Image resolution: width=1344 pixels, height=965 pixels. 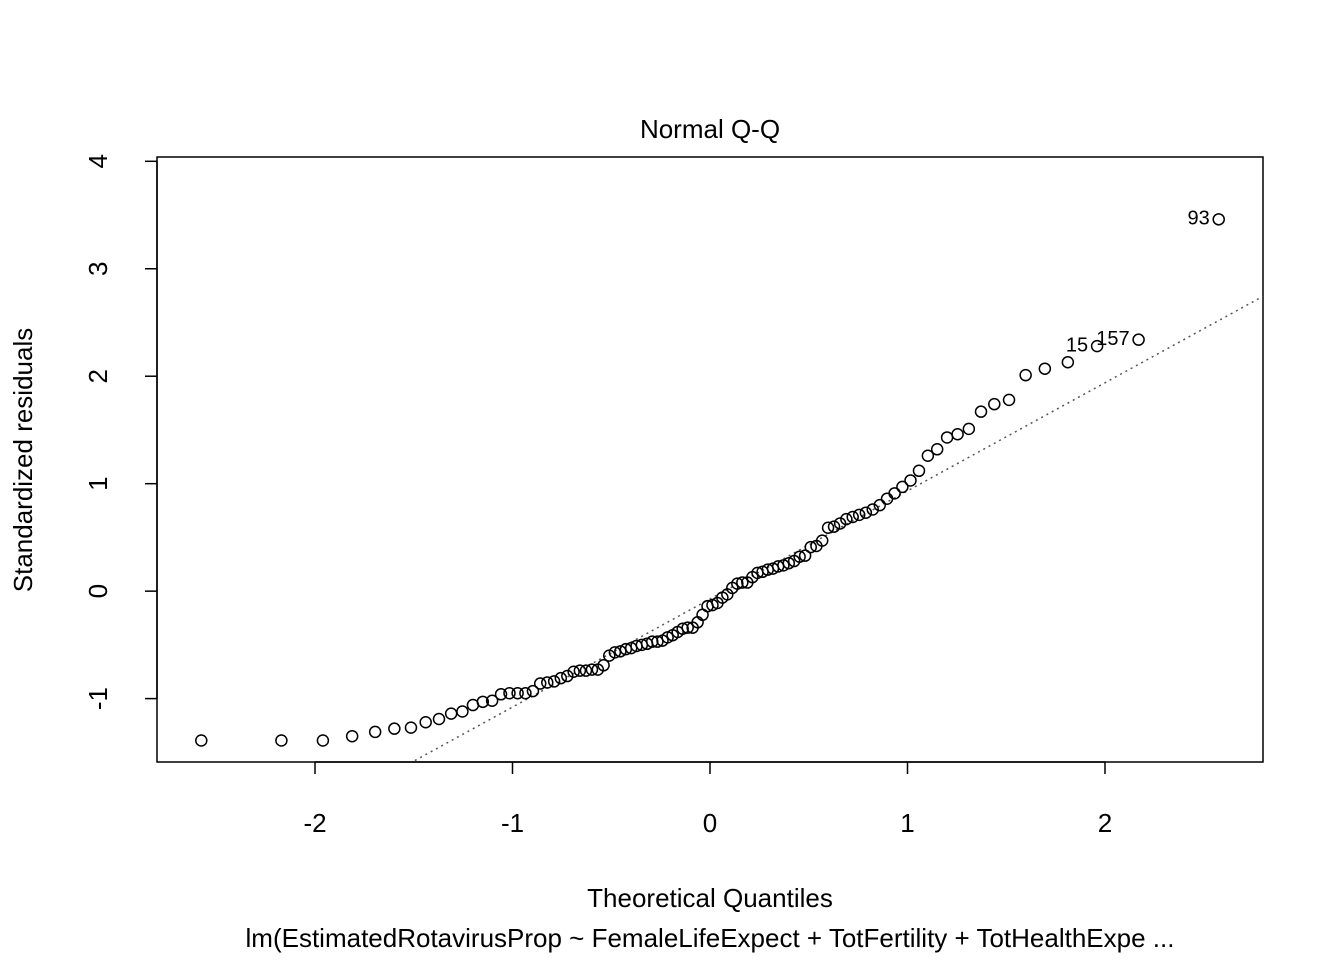 I want to click on y-tick-label: 3, so click(x=98, y=269).